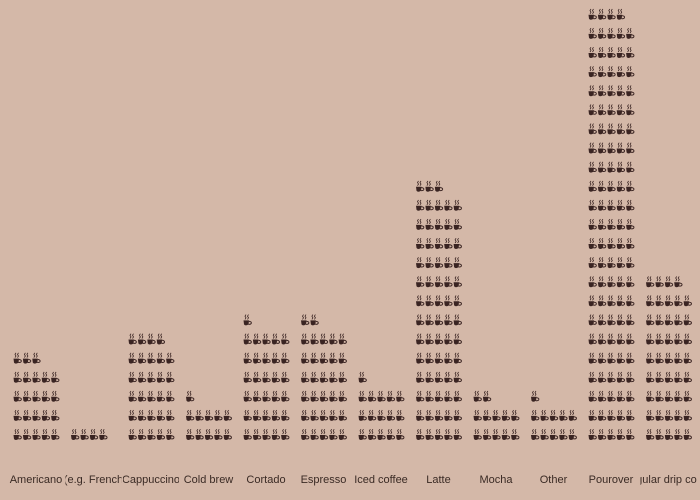 This screenshot has width=700, height=500. Describe the element at coordinates (324, 480) in the screenshot. I see `category-label: Espresso` at that location.